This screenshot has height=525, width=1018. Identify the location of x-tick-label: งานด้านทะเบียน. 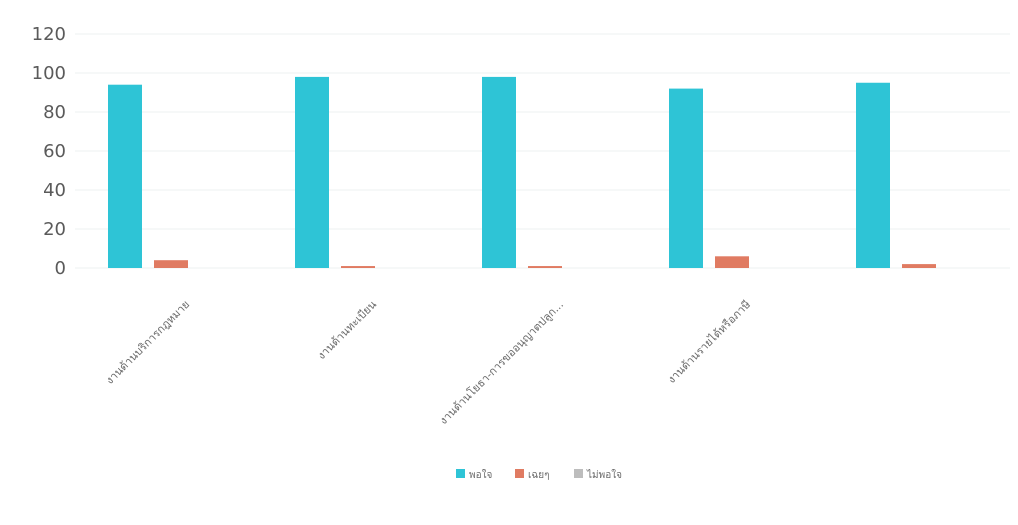
(347, 330).